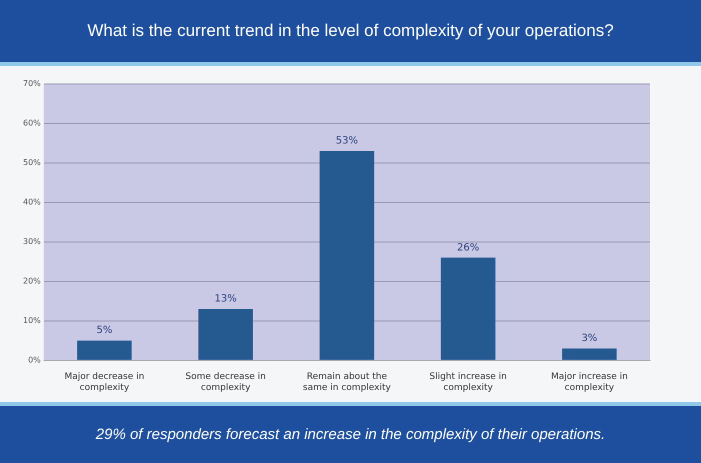  What do you see at coordinates (32, 281) in the screenshot?
I see `y-tick-label: 20%` at bounding box center [32, 281].